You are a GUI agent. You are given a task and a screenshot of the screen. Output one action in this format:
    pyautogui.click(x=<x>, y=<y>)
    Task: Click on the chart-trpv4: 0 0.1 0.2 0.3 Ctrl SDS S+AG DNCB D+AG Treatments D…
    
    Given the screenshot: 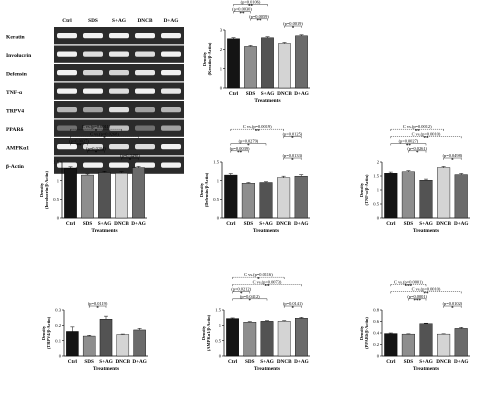 What is the action you would take?
    pyautogui.click(x=94, y=336)
    